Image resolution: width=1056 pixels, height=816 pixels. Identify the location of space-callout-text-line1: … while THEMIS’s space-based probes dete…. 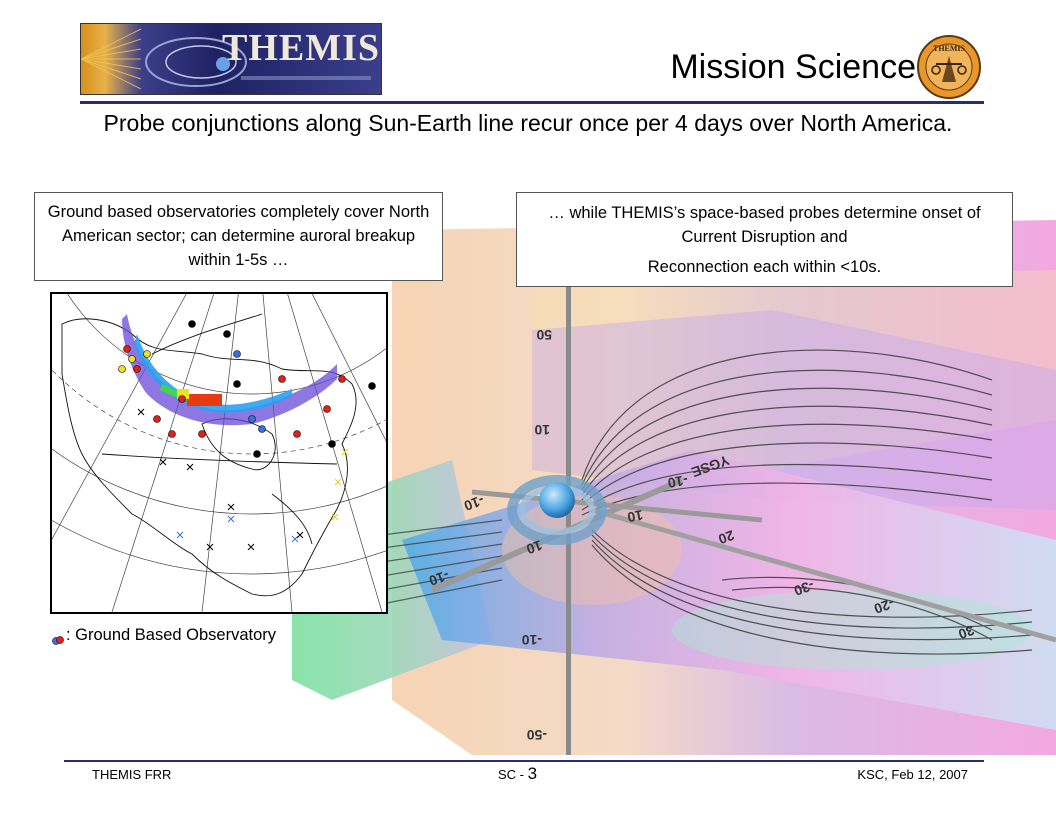
(764, 225).